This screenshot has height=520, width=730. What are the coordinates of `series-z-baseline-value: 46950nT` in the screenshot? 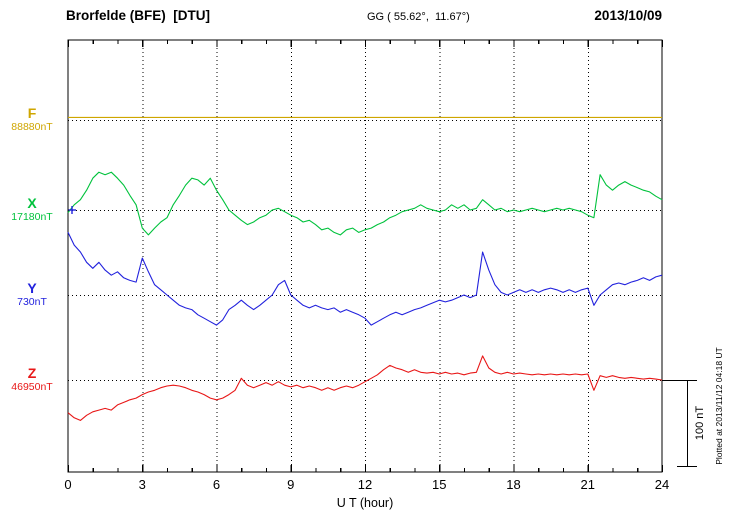 It's located at (32, 387).